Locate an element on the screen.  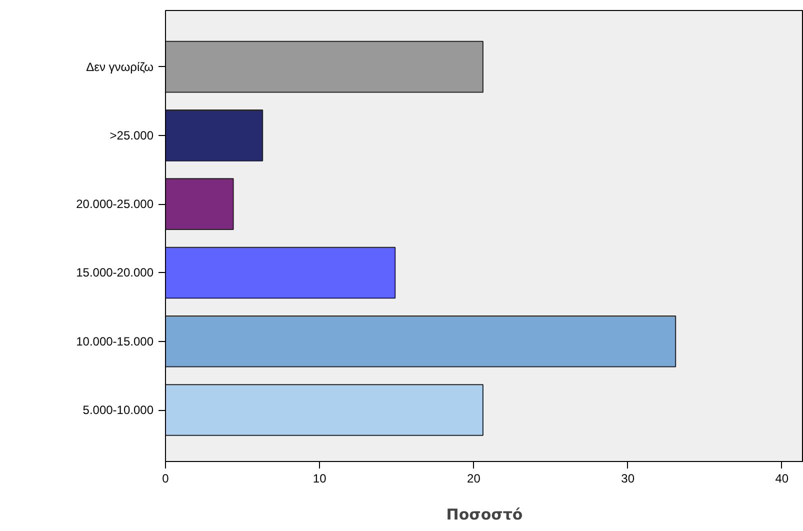
x-tick-label: 10 is located at coordinates (319, 479).